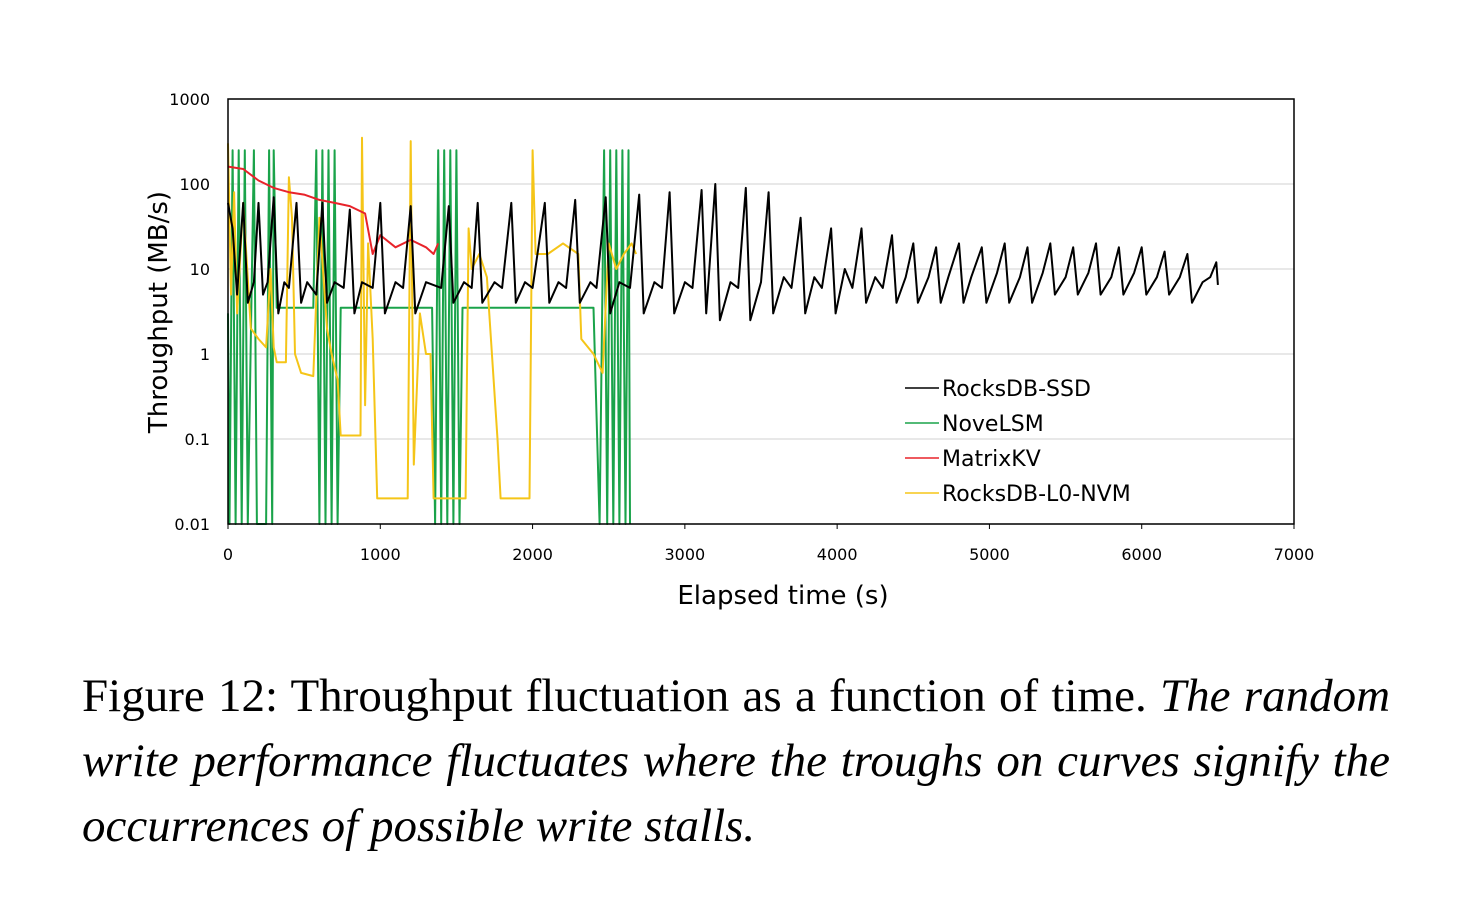 Image resolution: width=1460 pixels, height=908 pixels. What do you see at coordinates (228, 554) in the screenshot?
I see `x-tick-label: 0` at bounding box center [228, 554].